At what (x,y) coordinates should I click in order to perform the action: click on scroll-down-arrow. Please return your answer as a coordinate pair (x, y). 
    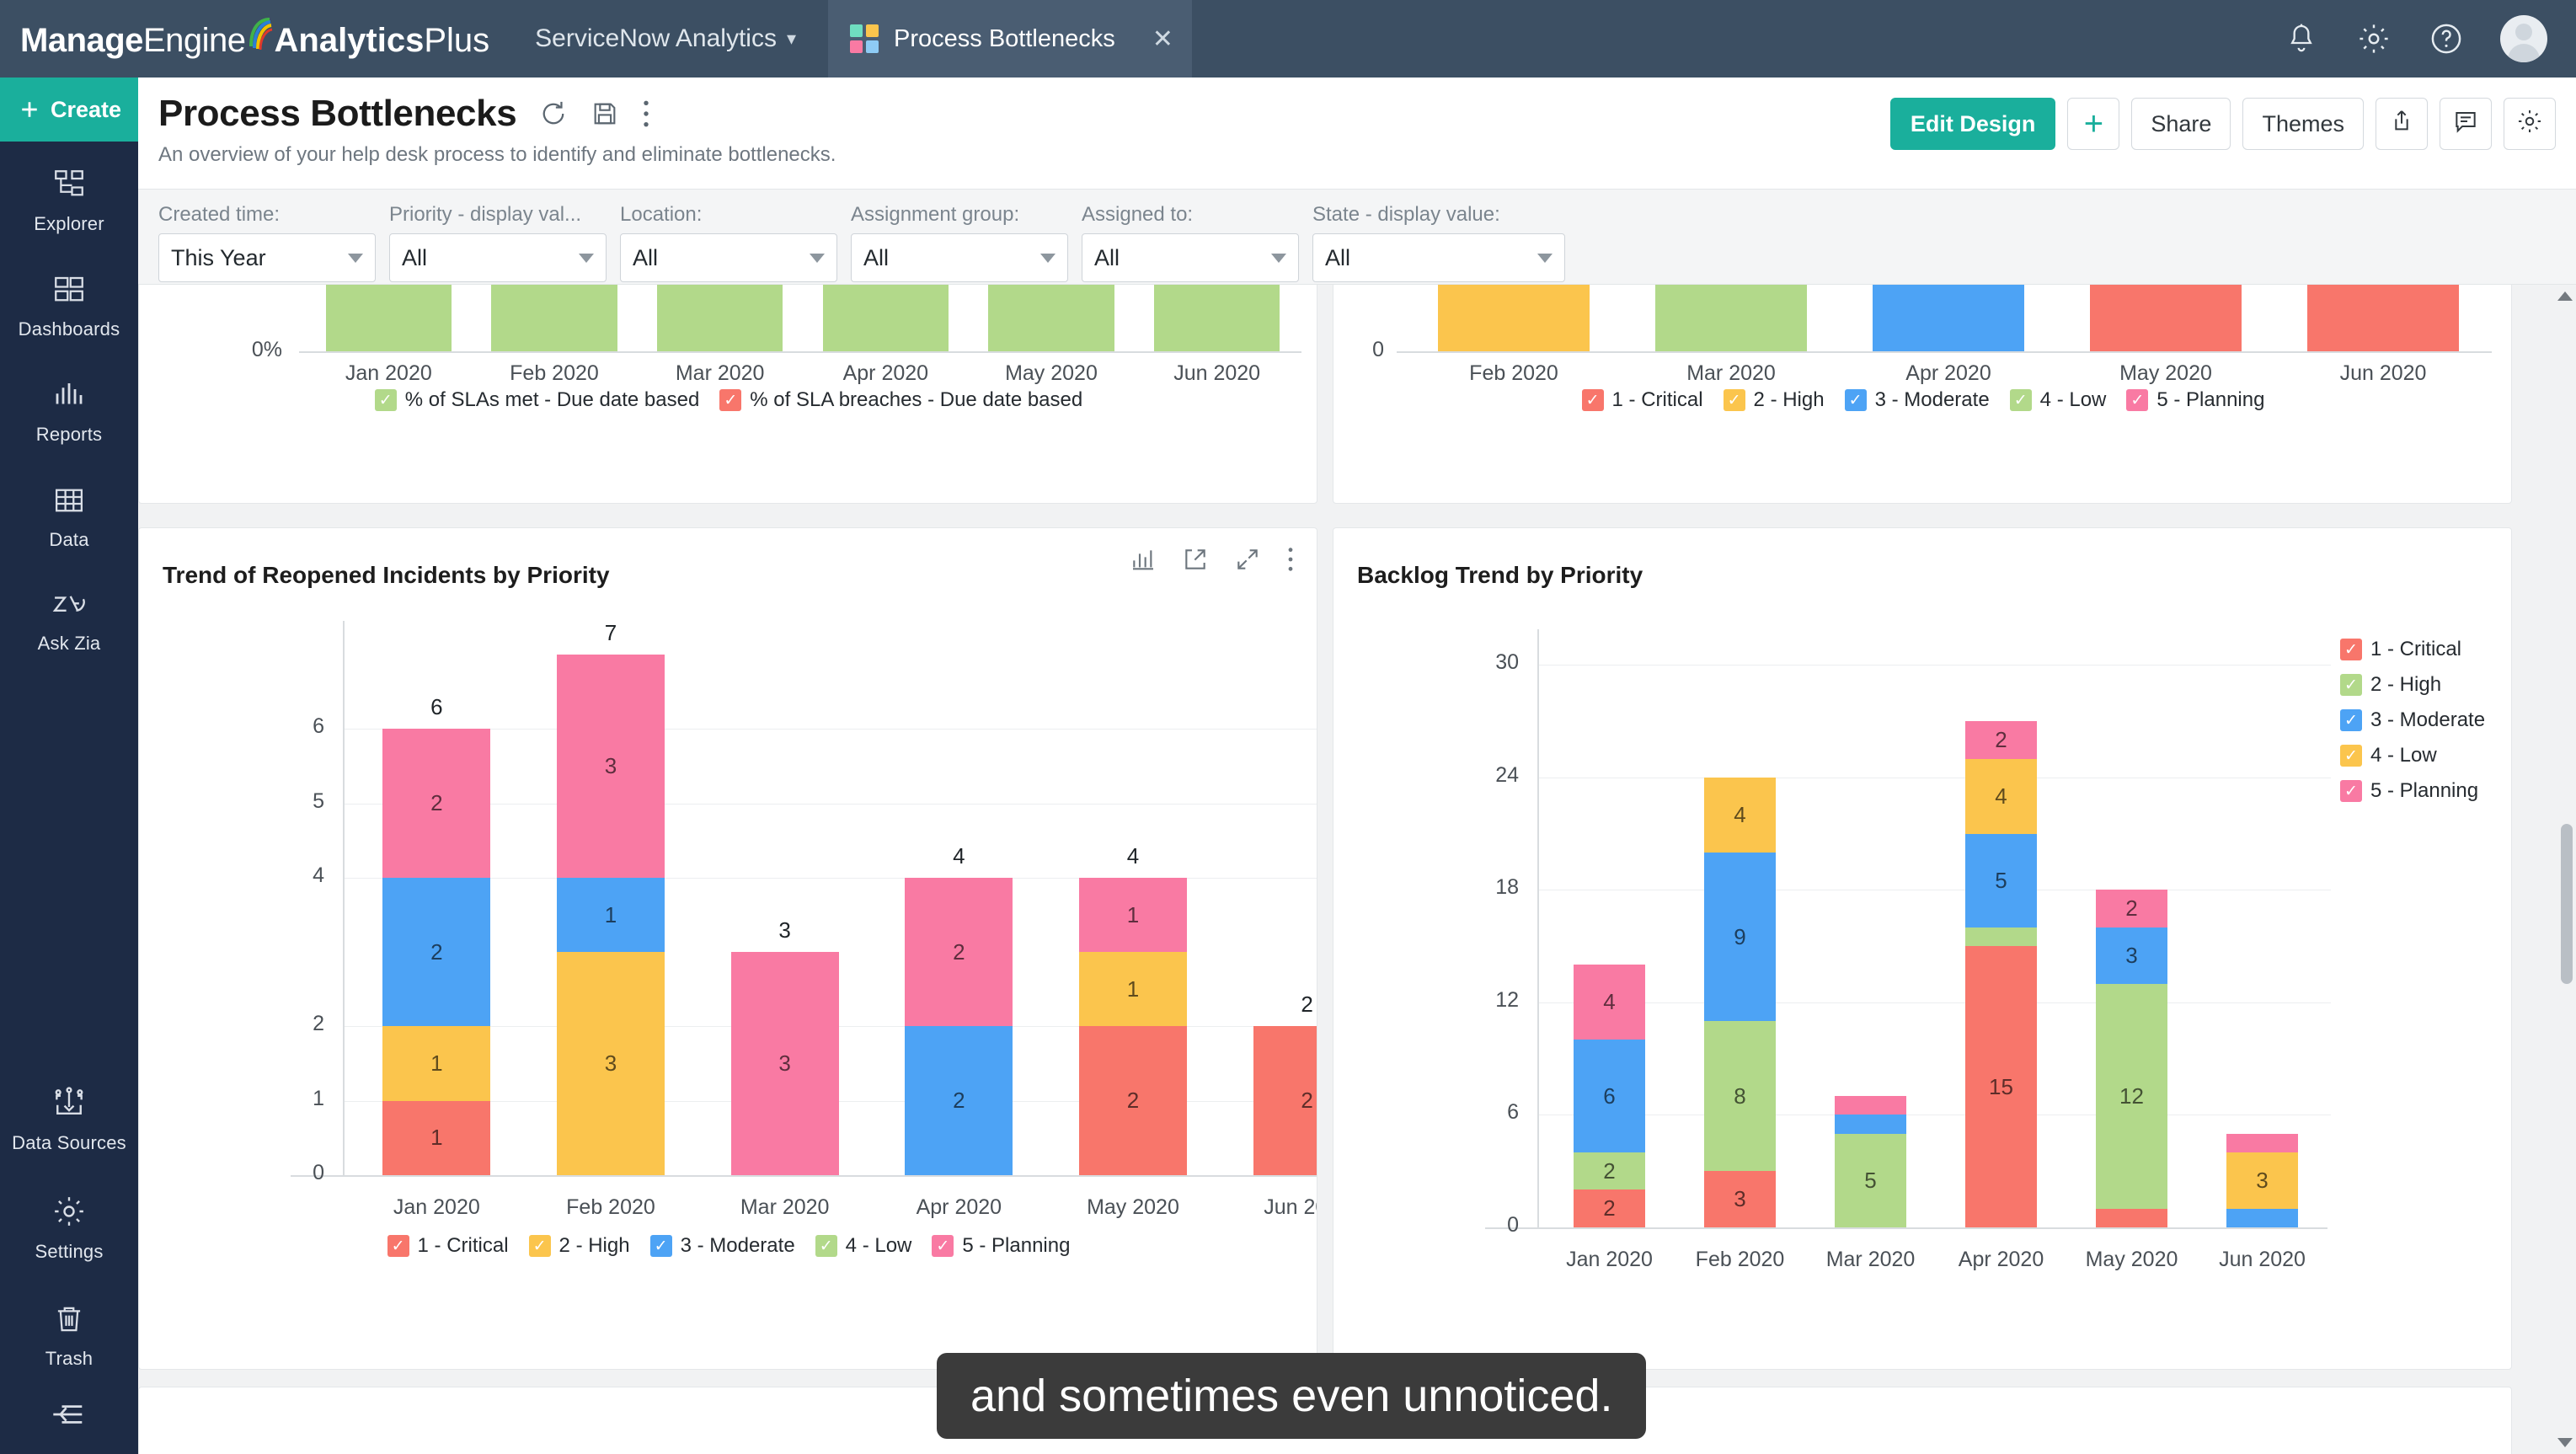
    Looking at the image, I should click on (2565, 1442).